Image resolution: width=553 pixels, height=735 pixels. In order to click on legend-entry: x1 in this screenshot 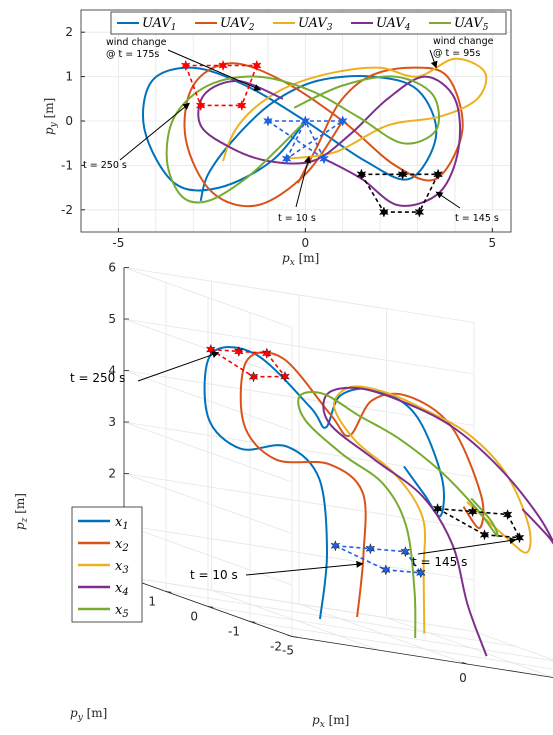, I will do `click(122, 523)`.